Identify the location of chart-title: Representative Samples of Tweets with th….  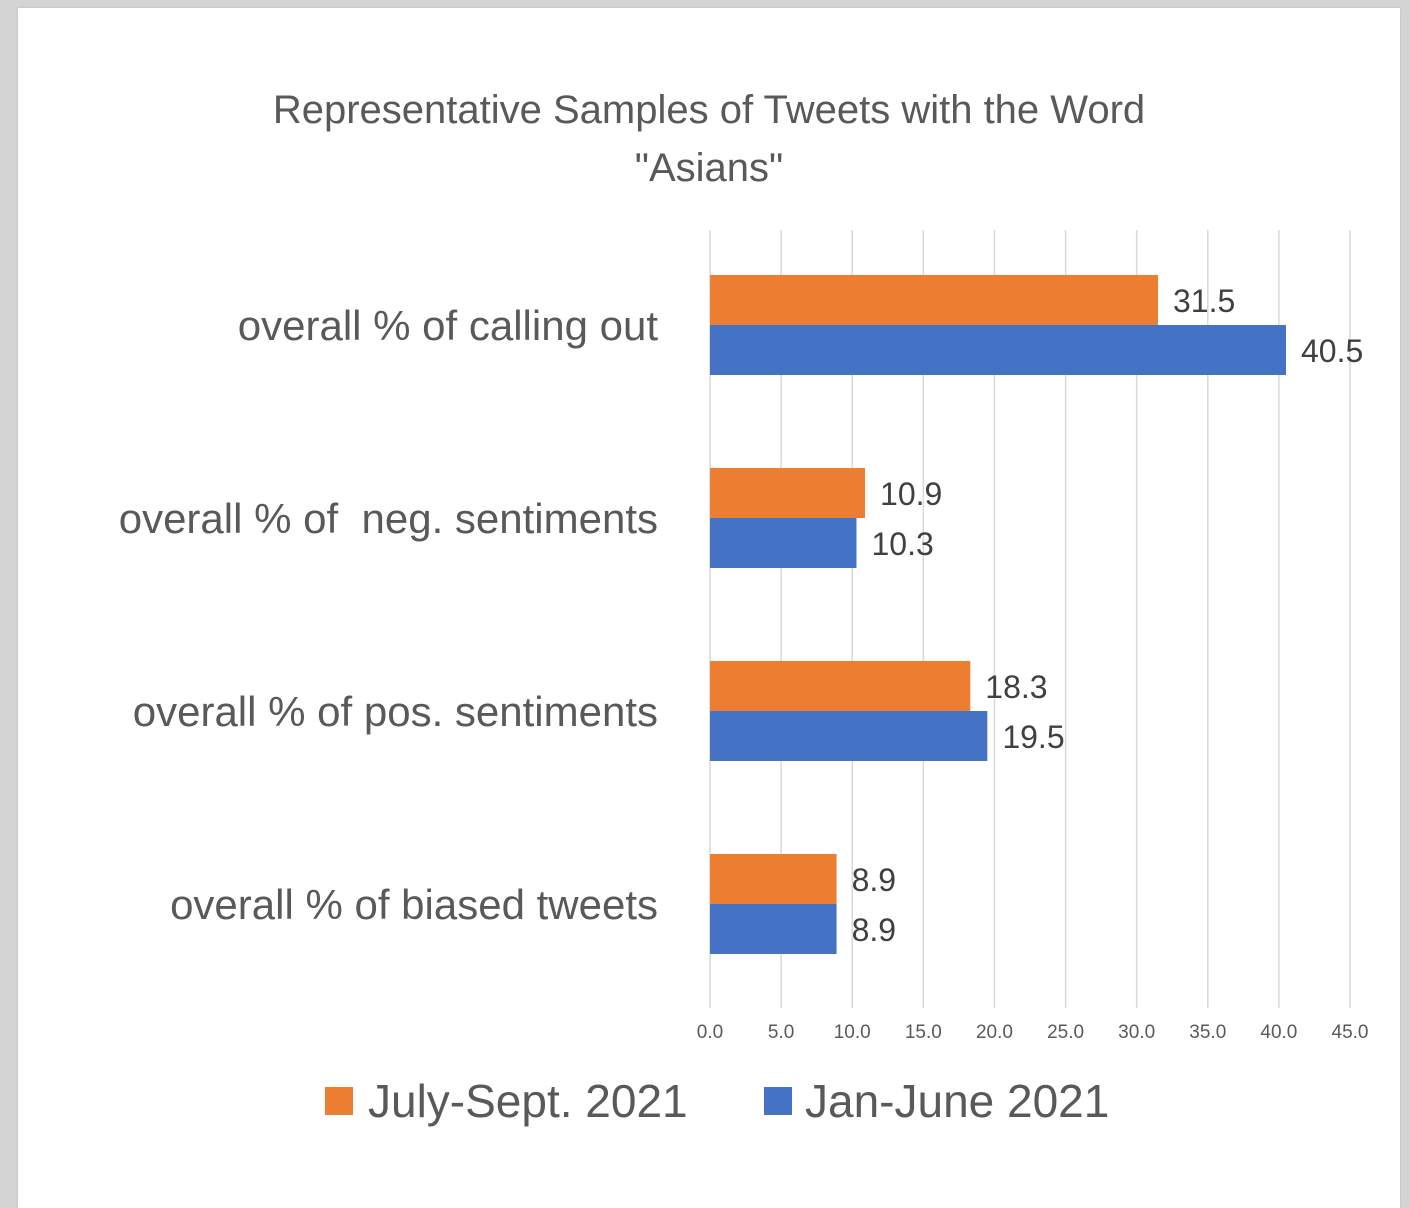
(709, 139).